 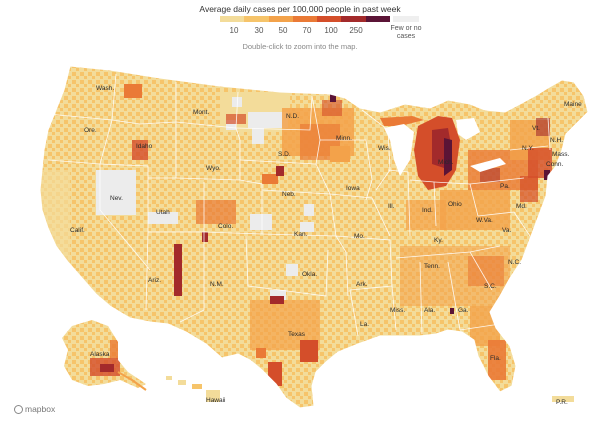 I want to click on legend-top-bar, so click(x=315, y=1).